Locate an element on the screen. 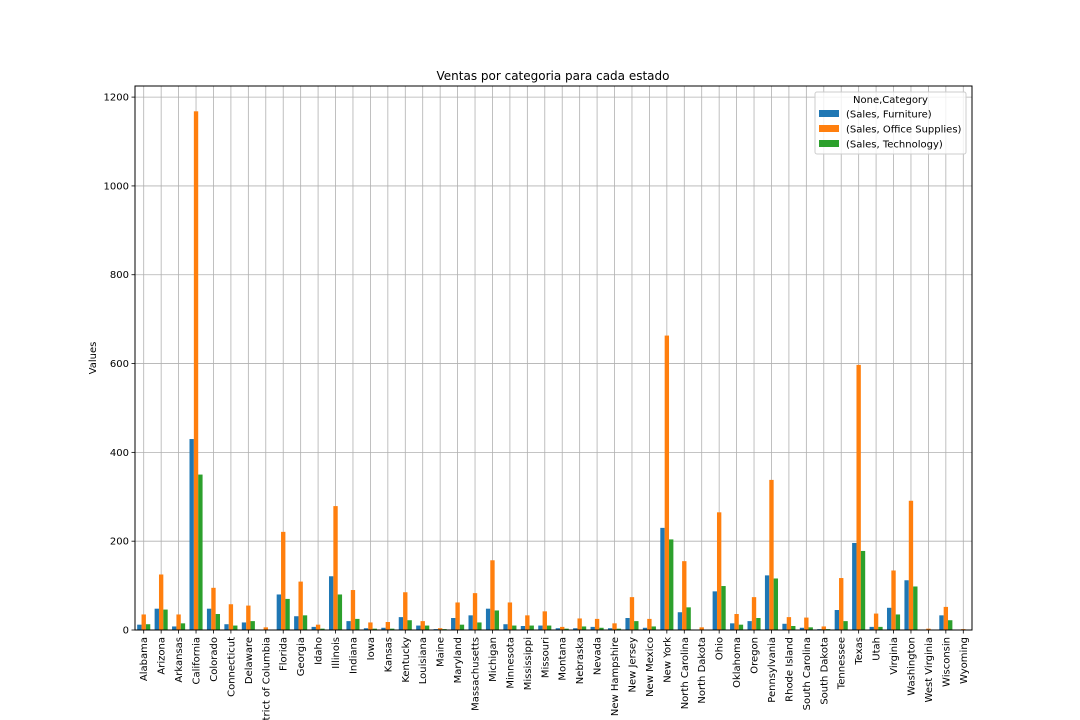 The height and width of the screenshot is (720, 1080). x-tick-label: Tennessee is located at coordinates (842, 663).